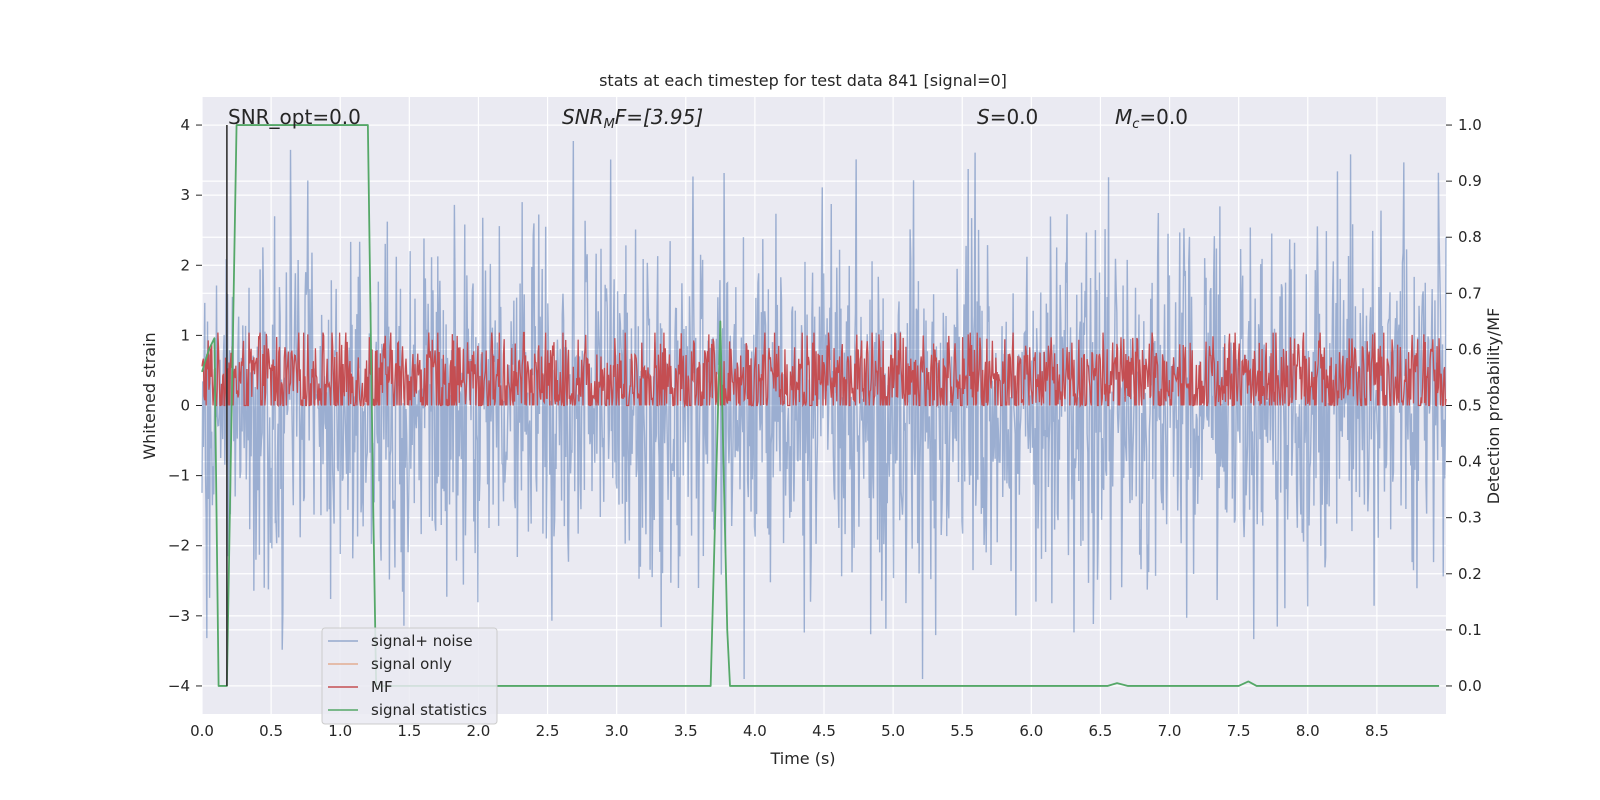 Image resolution: width=1600 pixels, height=800 pixels. I want to click on y2-tick-label: 0.2, so click(1470, 574).